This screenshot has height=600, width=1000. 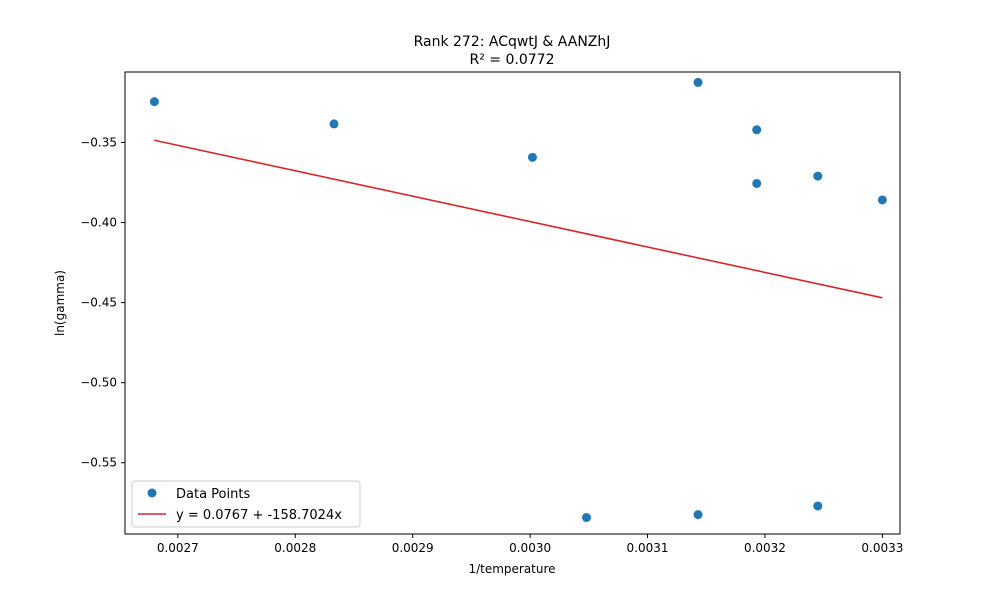 What do you see at coordinates (213, 494) in the screenshot?
I see `legend-label-data-points: Data Points` at bounding box center [213, 494].